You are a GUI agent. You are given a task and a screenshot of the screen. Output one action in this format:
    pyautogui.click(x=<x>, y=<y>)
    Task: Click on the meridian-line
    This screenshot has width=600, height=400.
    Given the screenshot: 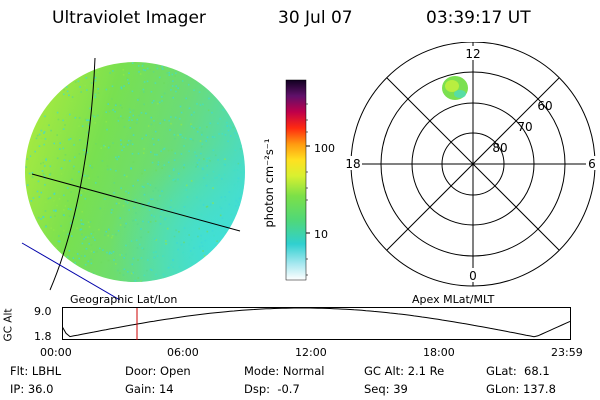 What is the action you would take?
    pyautogui.click(x=72, y=174)
    